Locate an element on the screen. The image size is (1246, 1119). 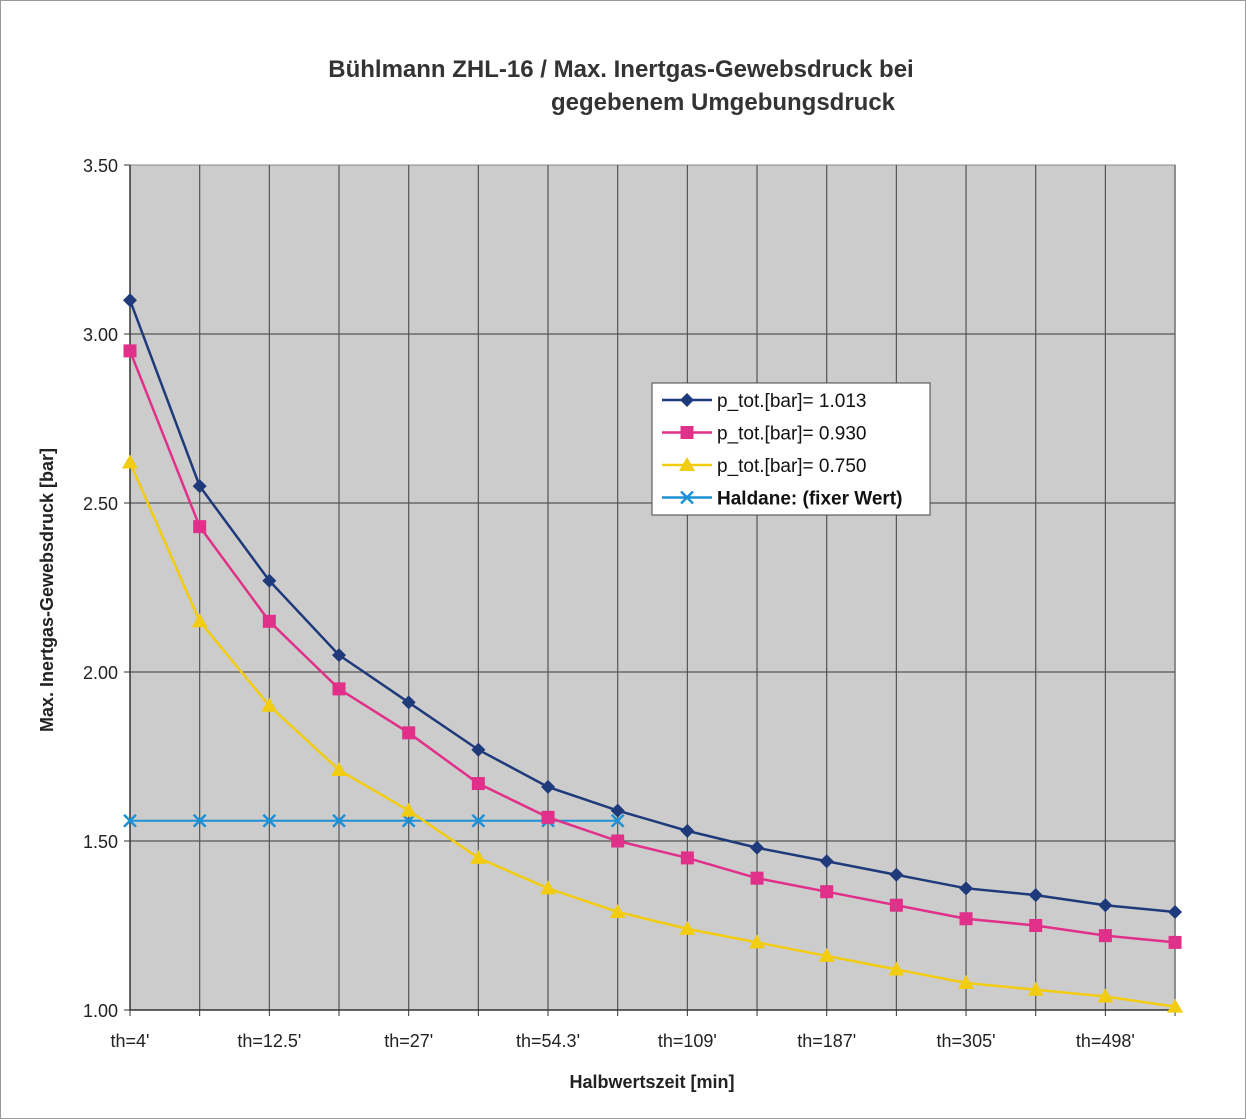
y-axis-label: Max. Inertgas-Gewebsdruck [bar] is located at coordinates (47, 590).